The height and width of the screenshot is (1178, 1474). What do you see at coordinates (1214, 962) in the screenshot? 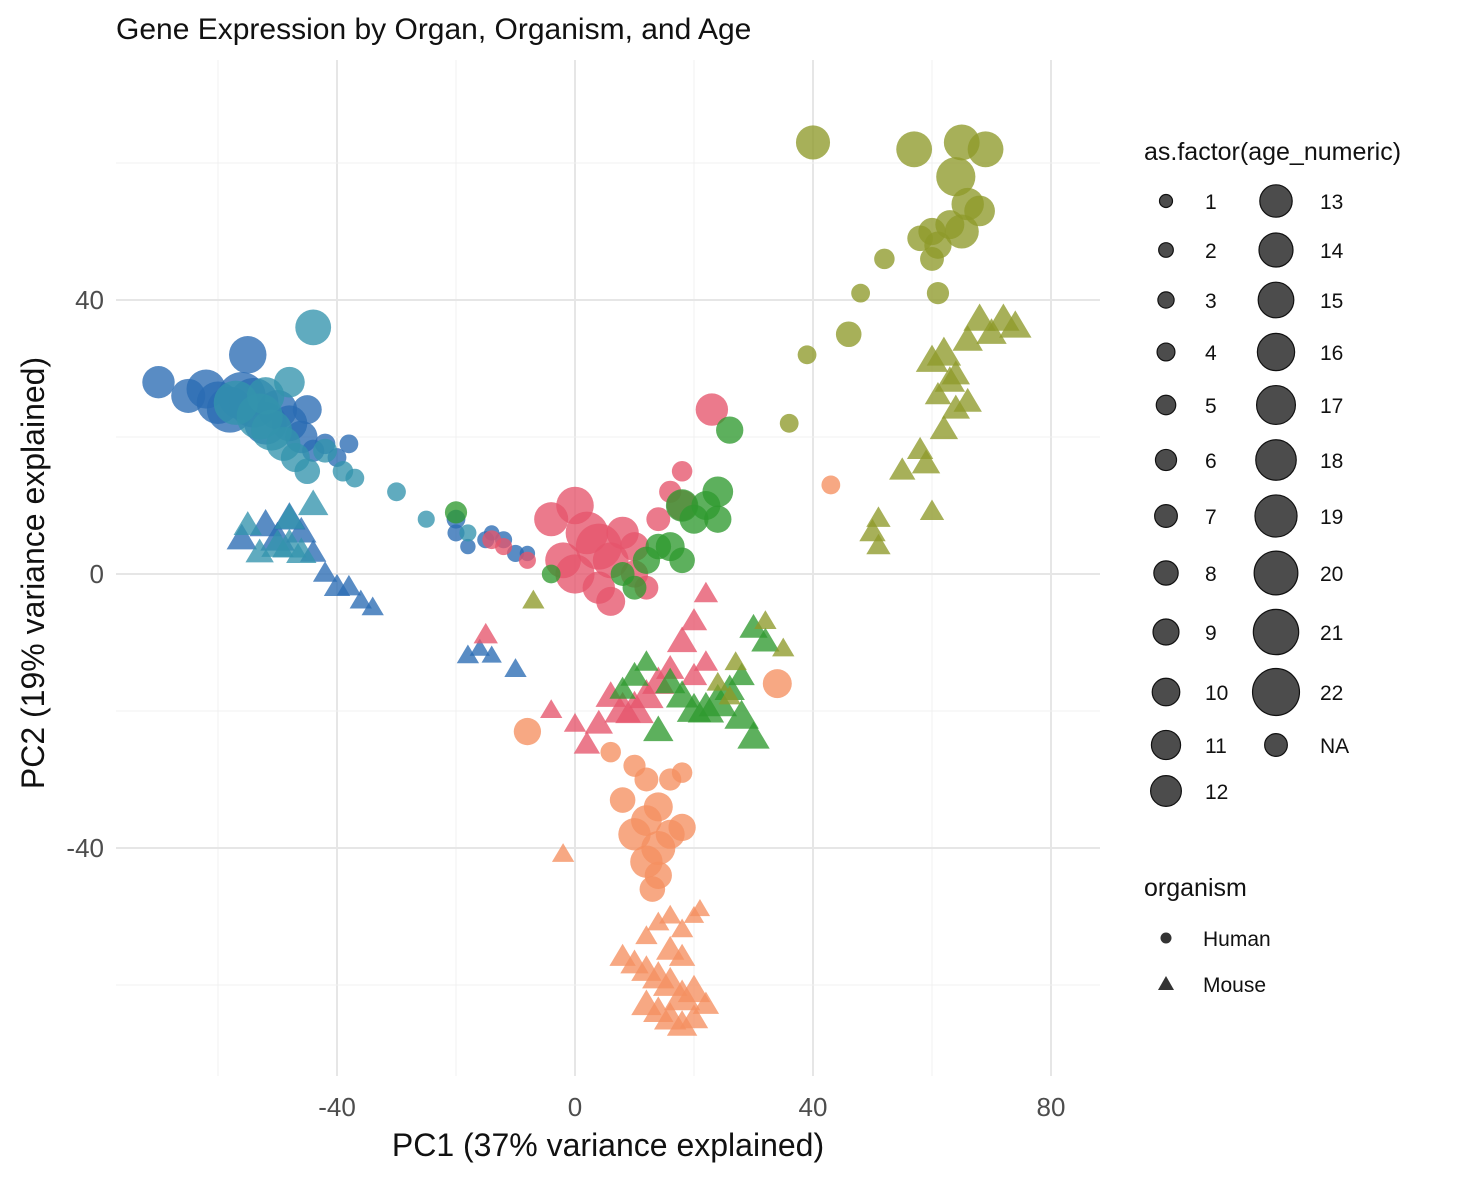
I see `shape-legend: Human Mouse` at bounding box center [1214, 962].